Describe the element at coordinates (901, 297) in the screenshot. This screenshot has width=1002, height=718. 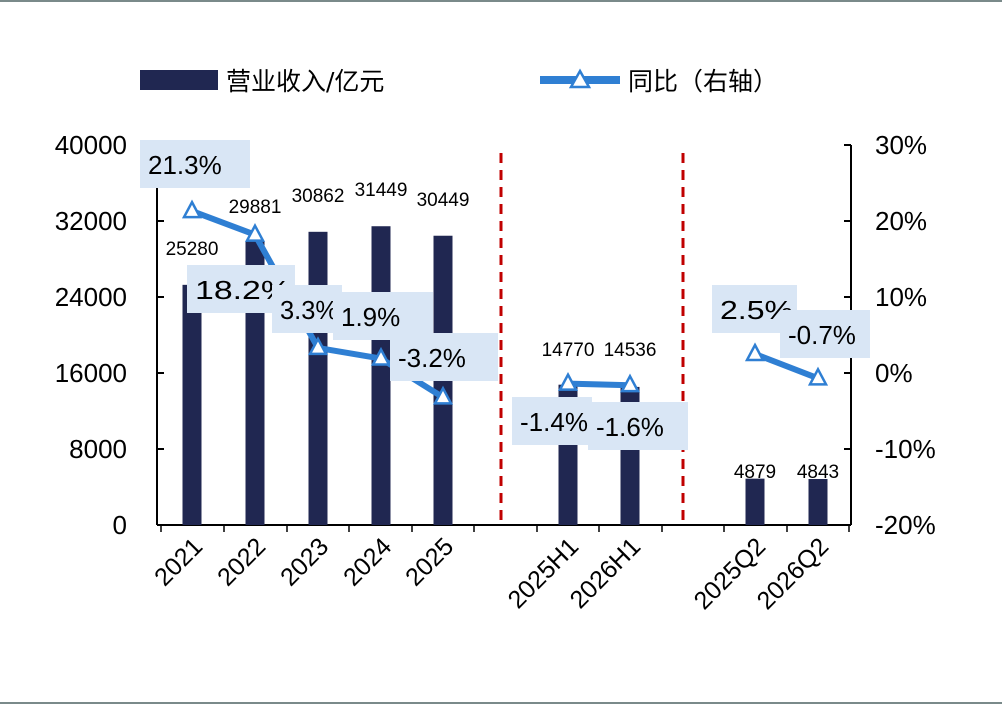
I see `right-tick-label: 10%` at that location.